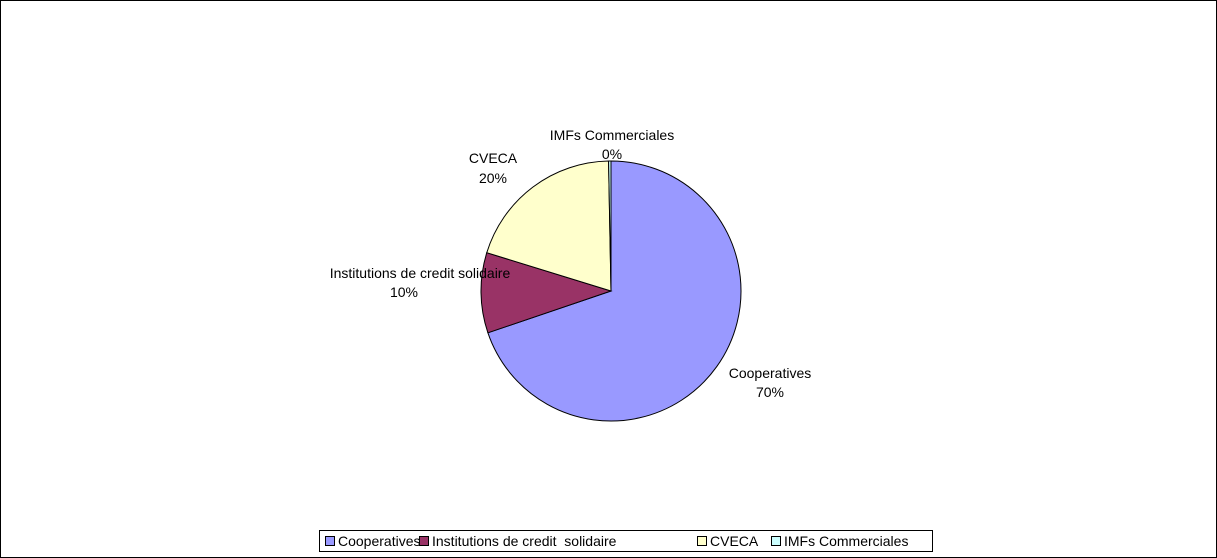  Describe the element at coordinates (734, 541) in the screenshot. I see `legend-label-cveca: CVECA` at that location.